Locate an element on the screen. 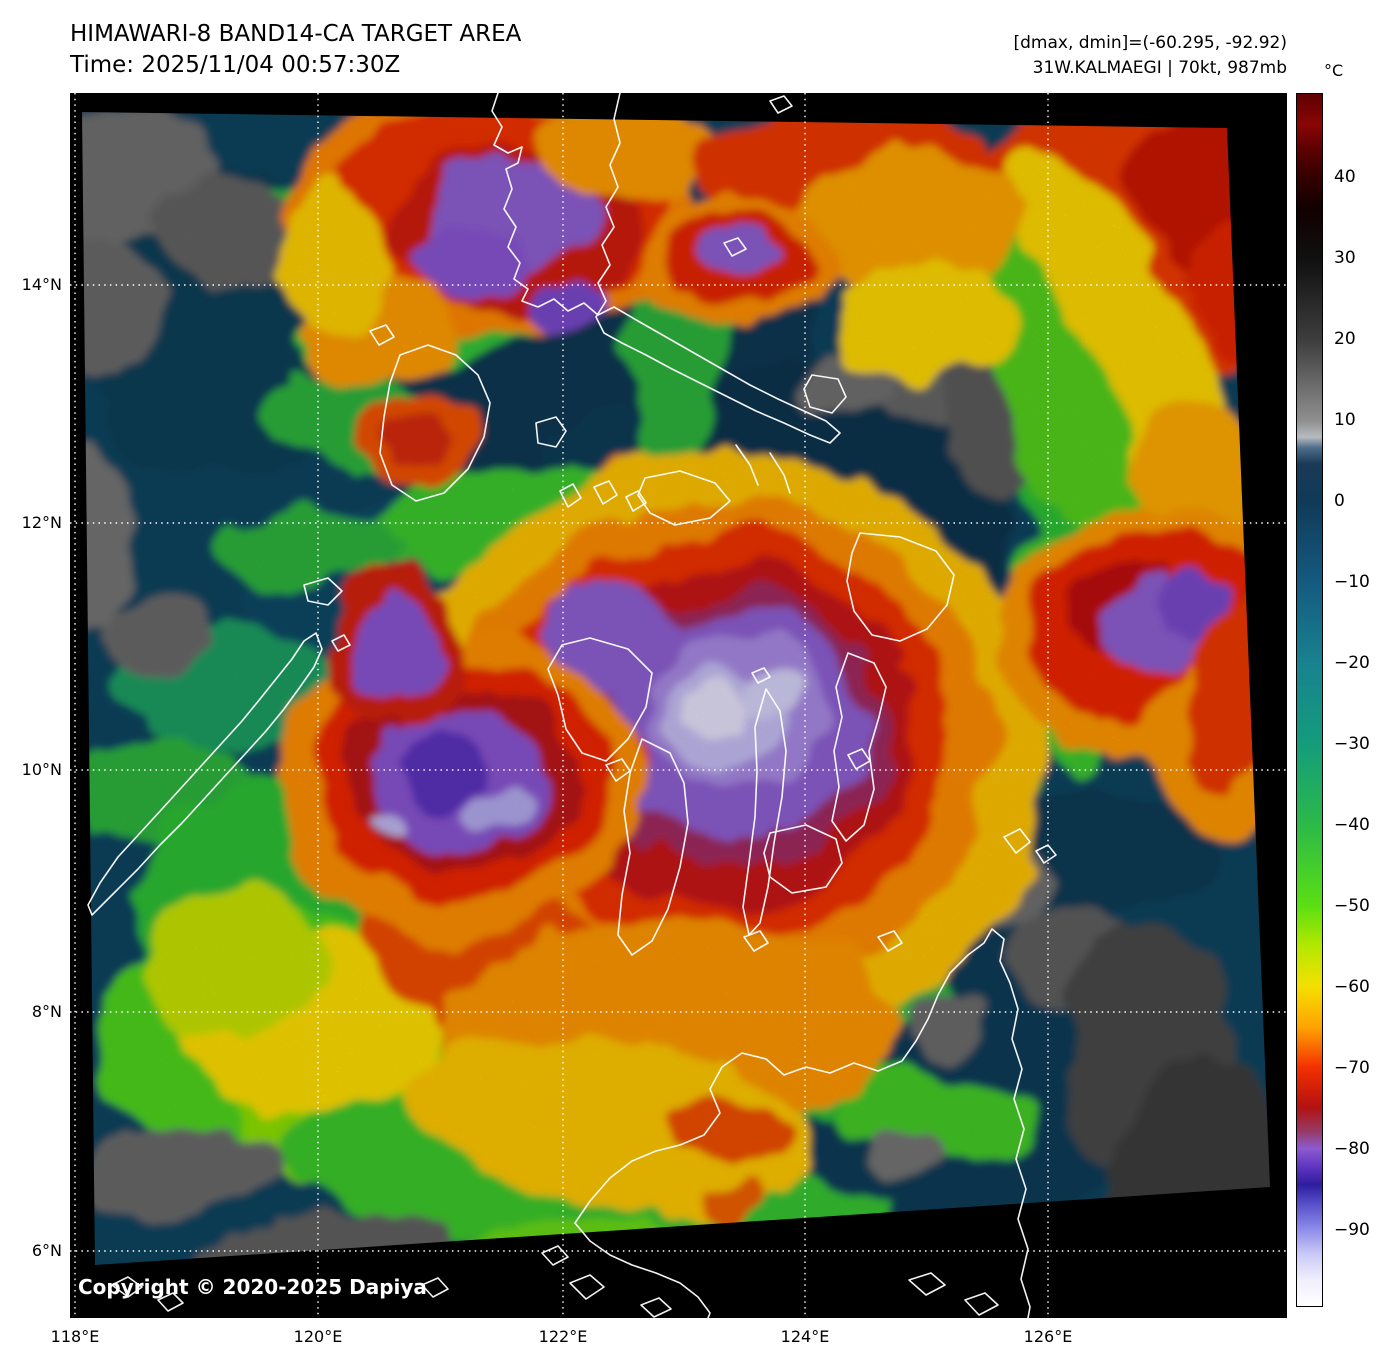 This screenshot has width=1390, height=1359. lat-axis-label: 10°N is located at coordinates (41, 769).